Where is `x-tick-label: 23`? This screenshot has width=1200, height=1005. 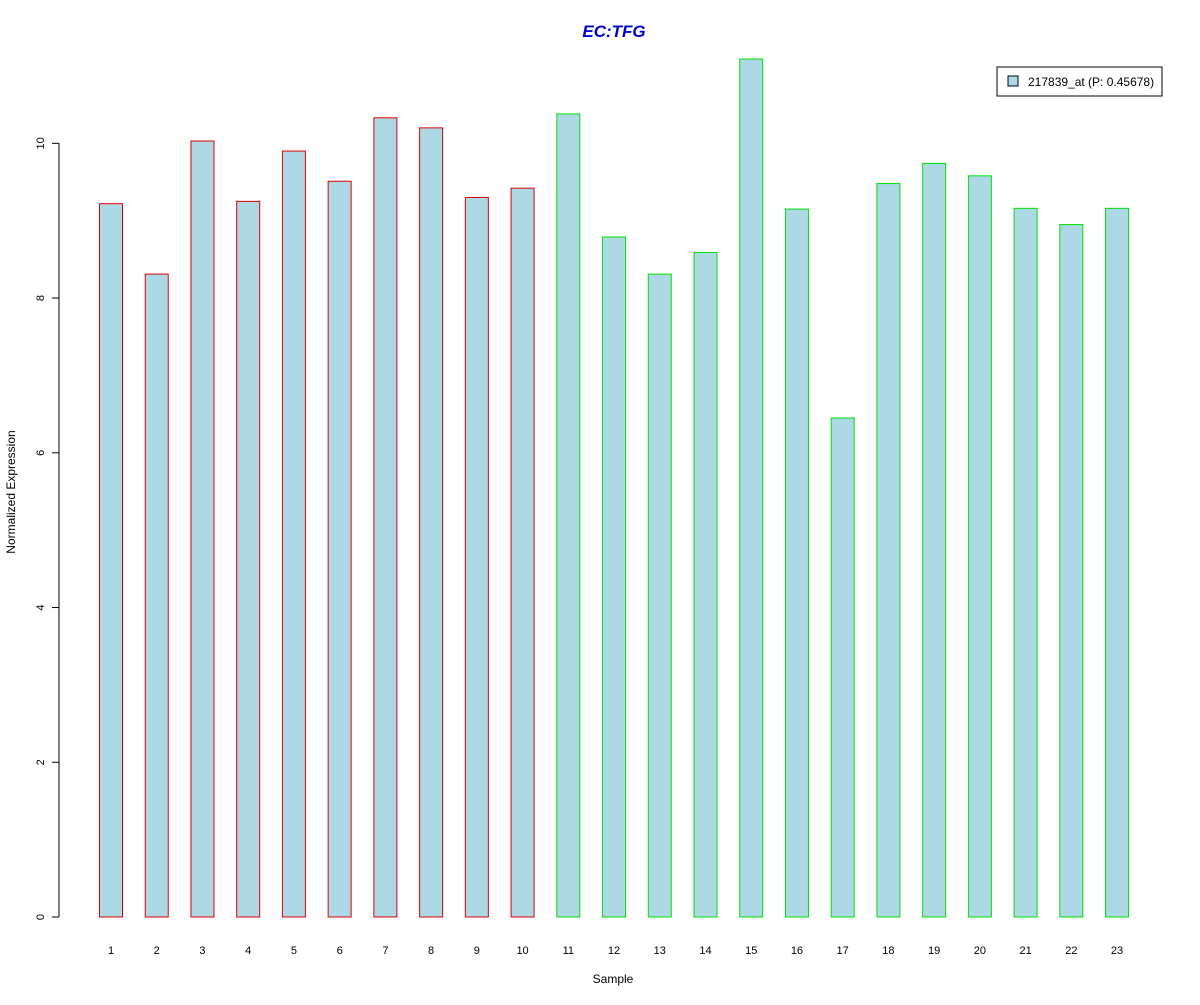
x-tick-label: 23 is located at coordinates (1117, 951).